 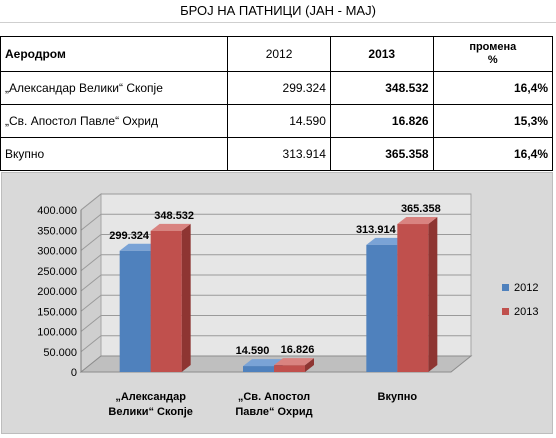 I want to click on data-label: 365.358, so click(x=421, y=209).